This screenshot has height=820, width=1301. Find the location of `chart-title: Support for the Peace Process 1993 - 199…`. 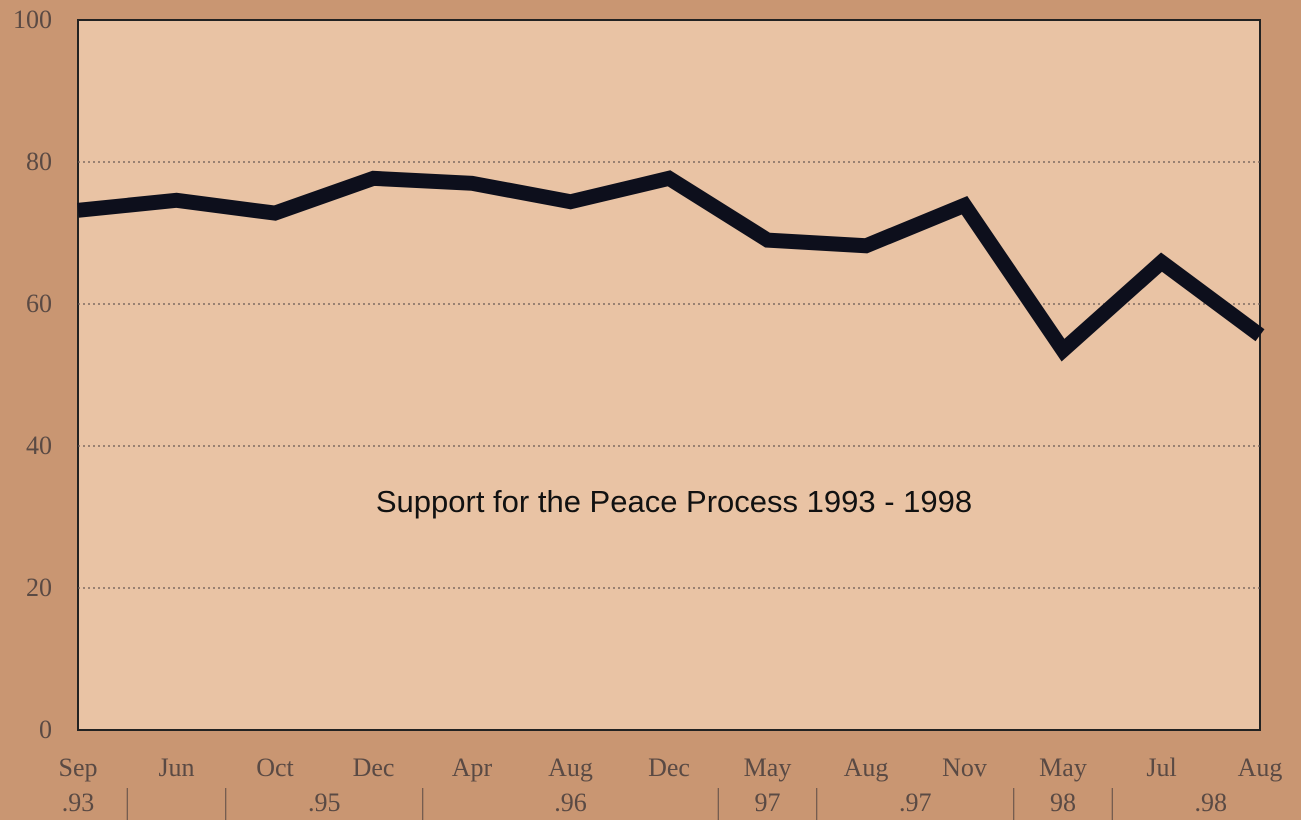

chart-title: Support for the Peace Process 1993 - 199… is located at coordinates (674, 501).